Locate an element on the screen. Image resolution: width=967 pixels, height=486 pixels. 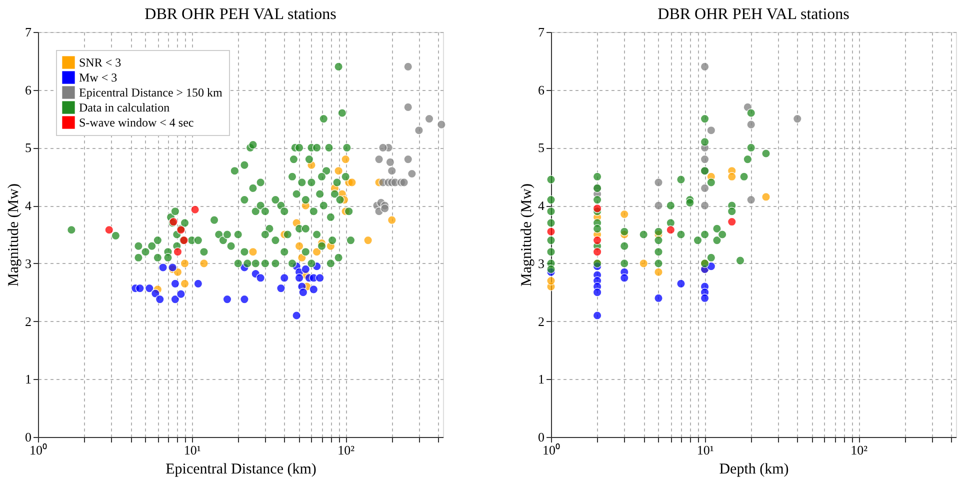
legend-label: Data in calculation is located at coordinates (124, 107).